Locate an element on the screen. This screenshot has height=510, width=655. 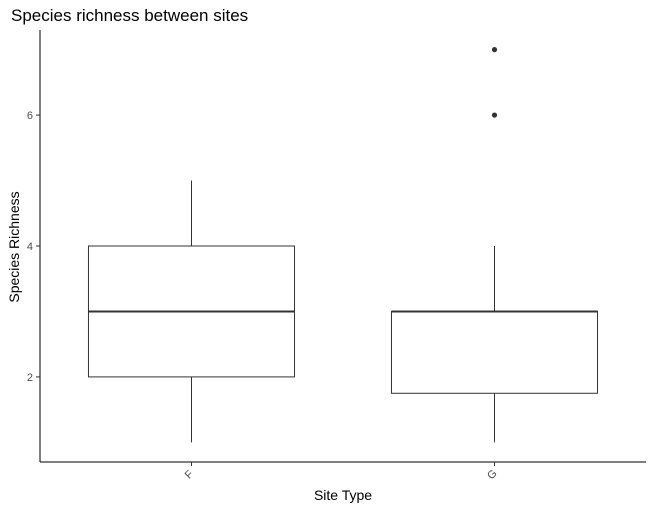
x-tick-label-f: F is located at coordinates (189, 474).